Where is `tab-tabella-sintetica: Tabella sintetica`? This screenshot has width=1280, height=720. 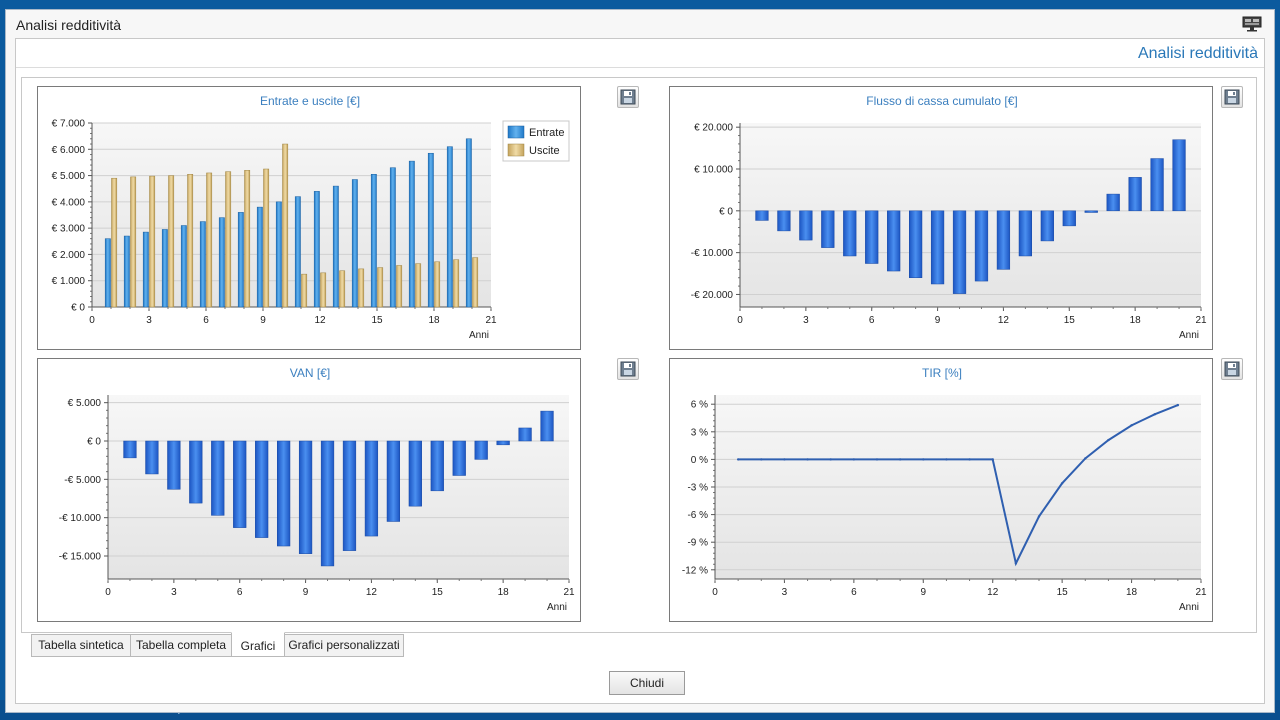
tab-tabella-sintetica: Tabella sintetica is located at coordinates (81, 645).